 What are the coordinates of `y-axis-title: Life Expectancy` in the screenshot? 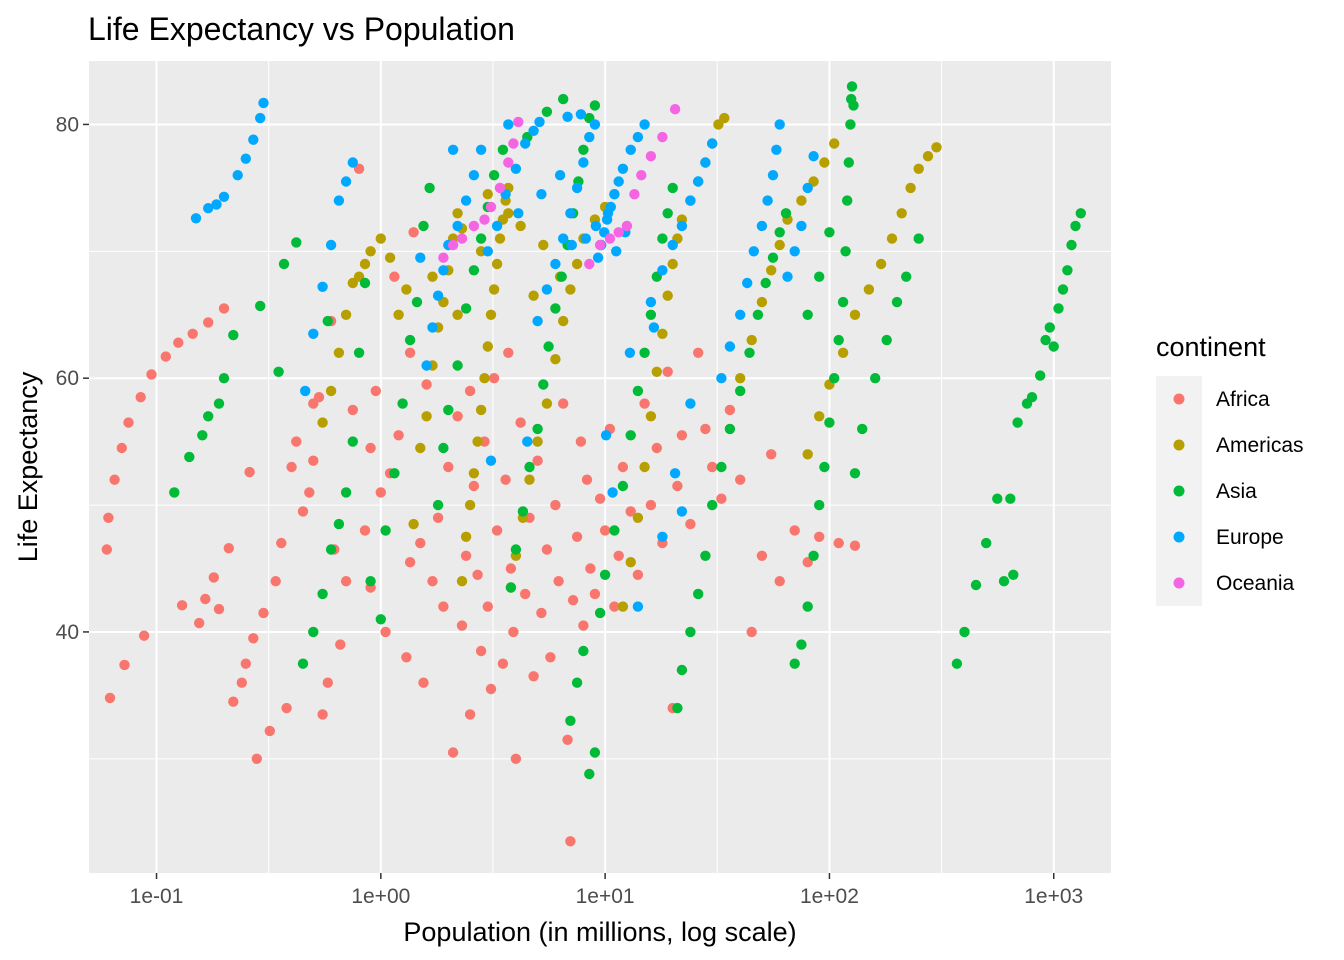 It's located at (28, 466).